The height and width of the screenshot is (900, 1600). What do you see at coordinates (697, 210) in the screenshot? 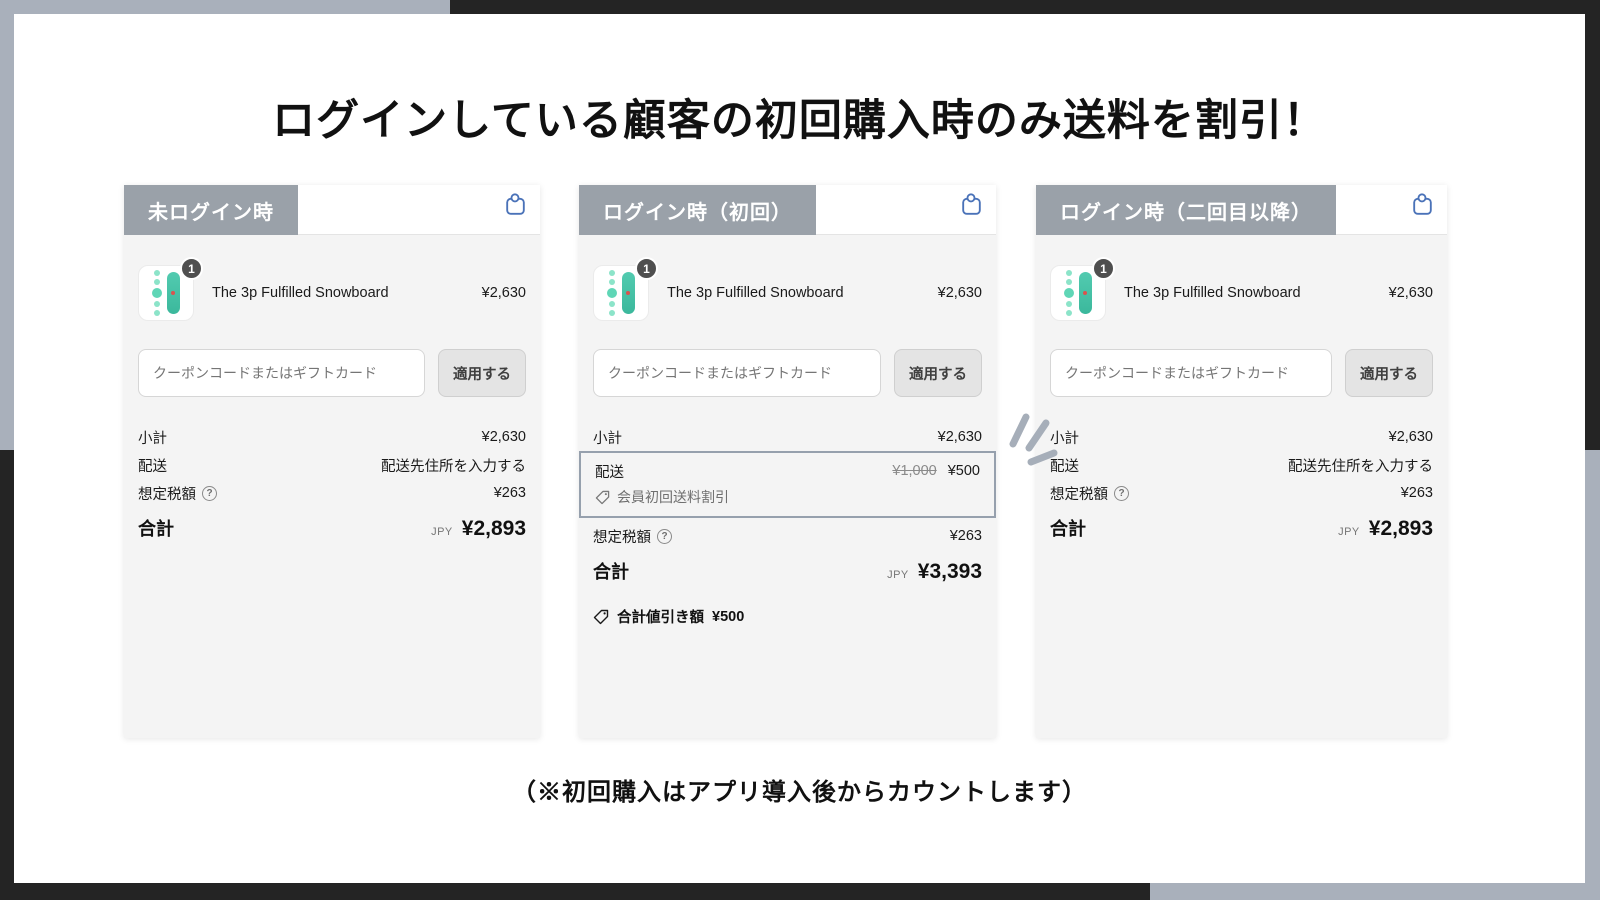
I see `card-tag-label: ログイン時（初回）` at bounding box center [697, 210].